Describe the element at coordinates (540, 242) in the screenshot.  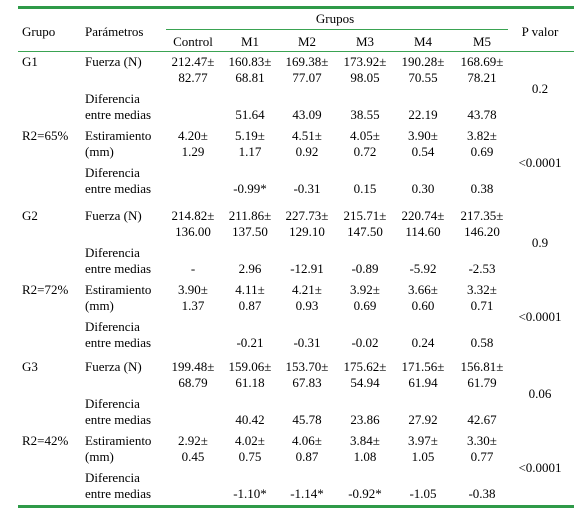
I see `p-value: 0.9` at that location.